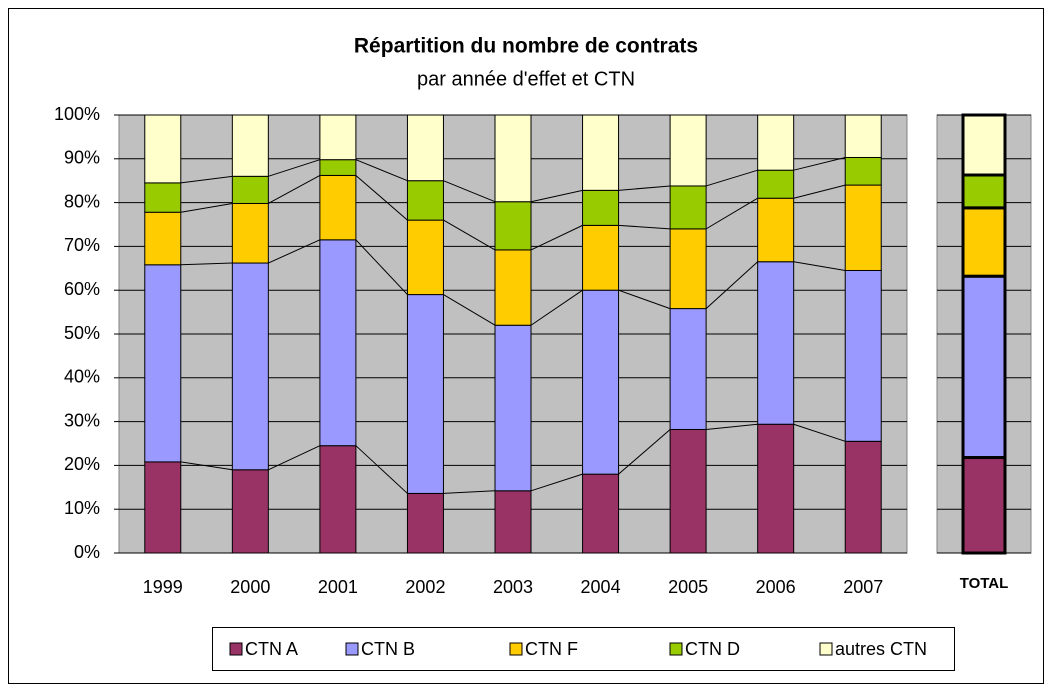  Describe the element at coordinates (271, 649) in the screenshot. I see `legend-label: CTN A` at that location.